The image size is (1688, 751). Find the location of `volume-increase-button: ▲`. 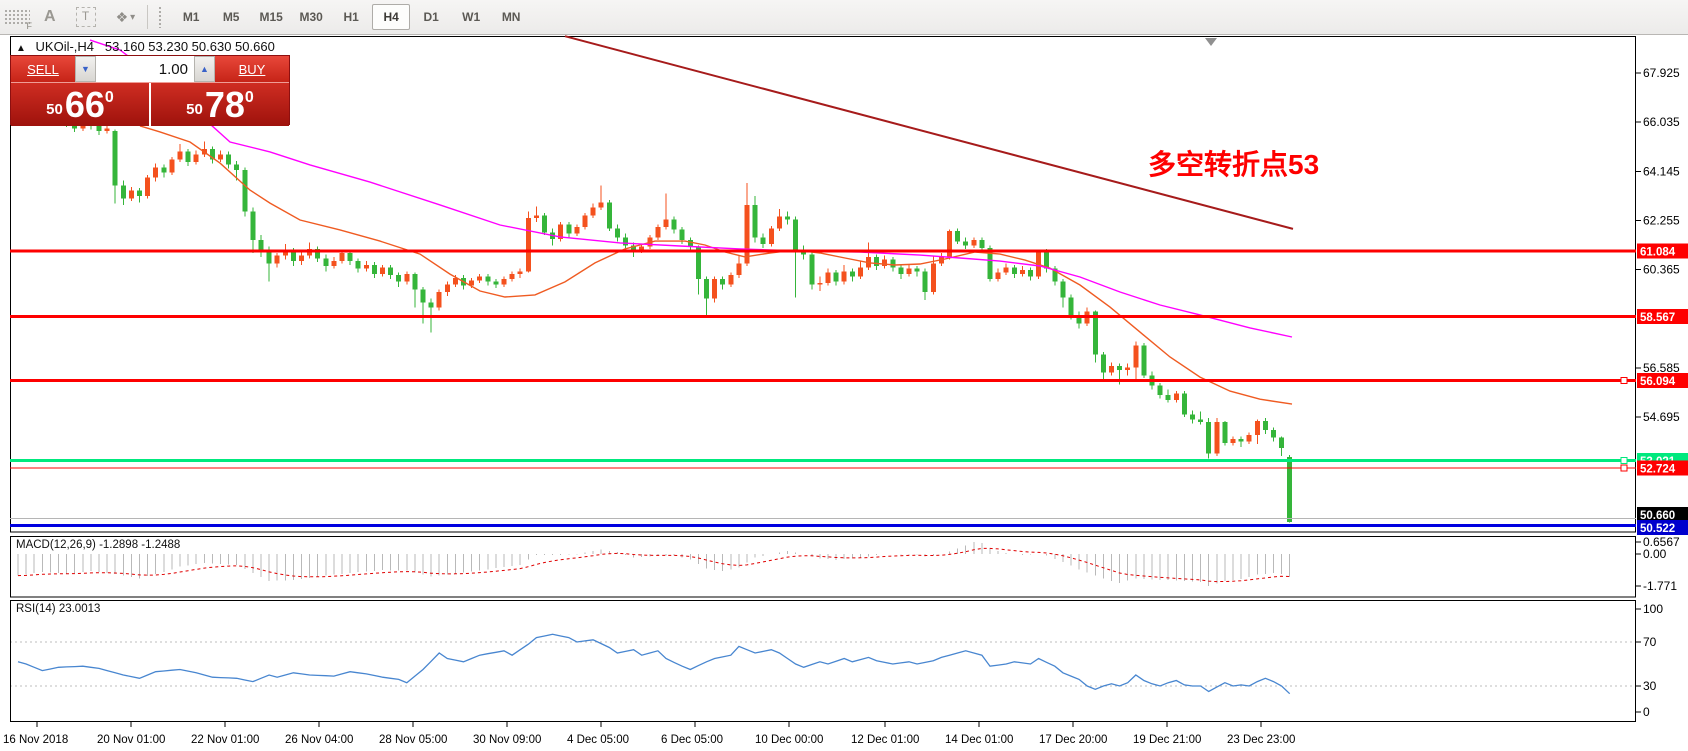

volume-increase-button: ▲ is located at coordinates (204, 69).